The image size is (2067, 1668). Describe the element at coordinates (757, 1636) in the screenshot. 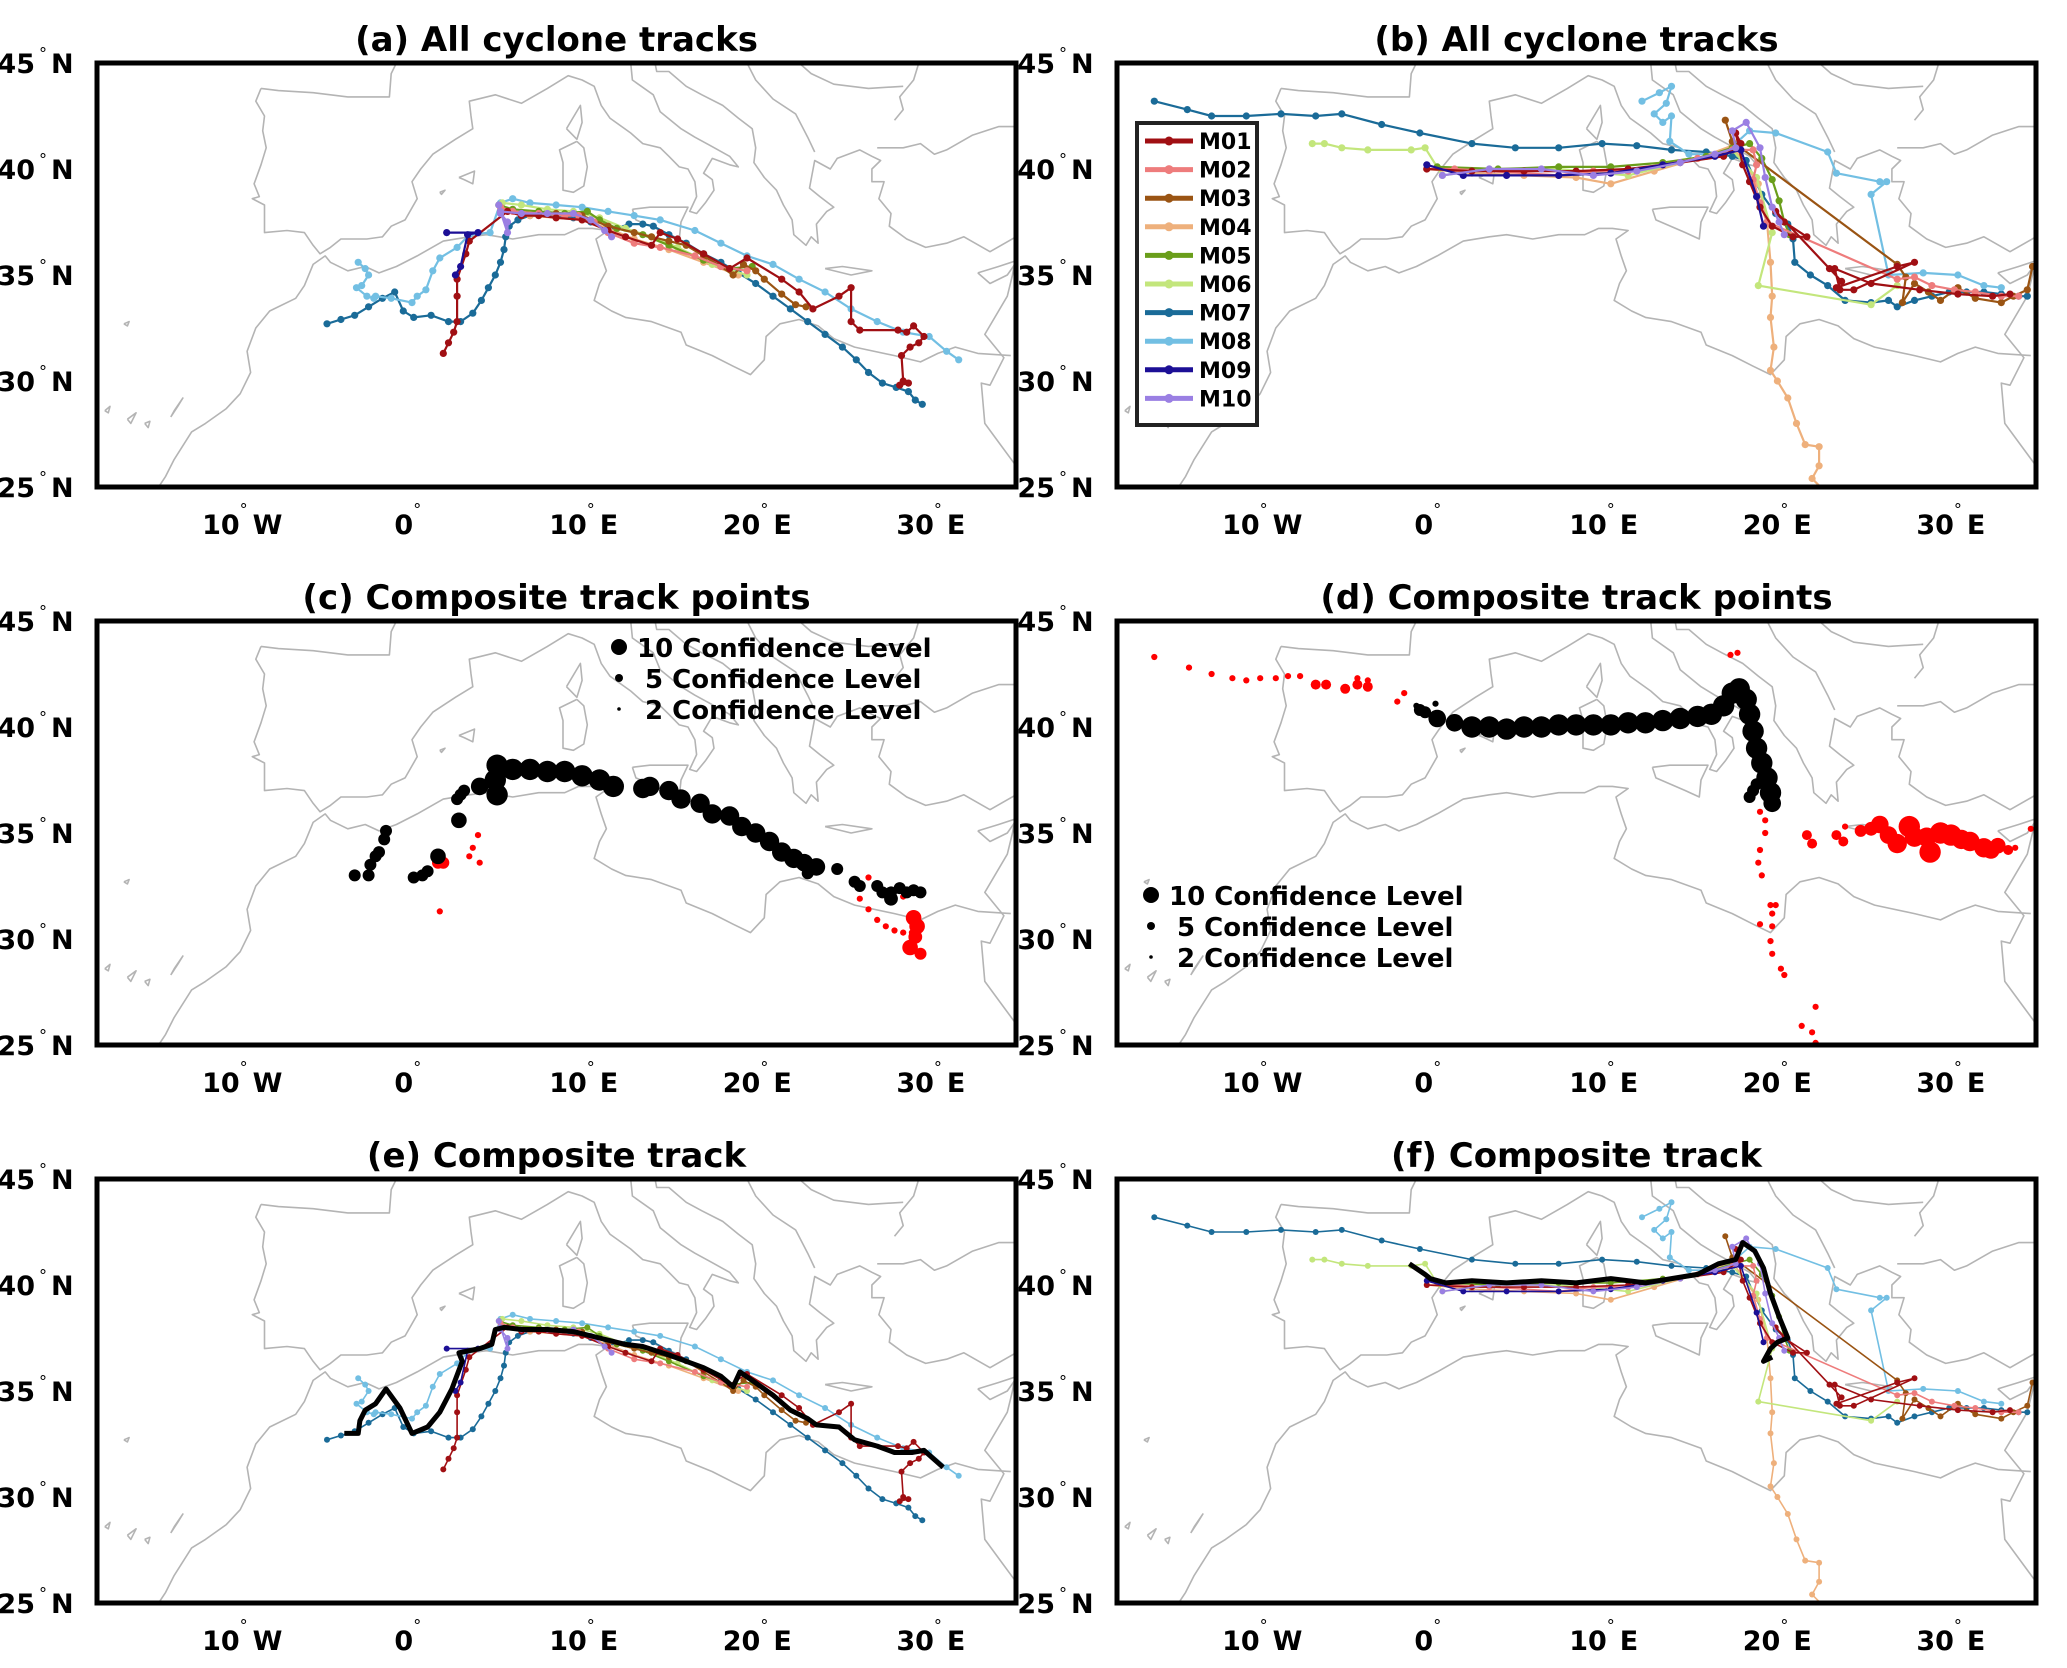

I see `x-tick-label: 20° E` at that location.